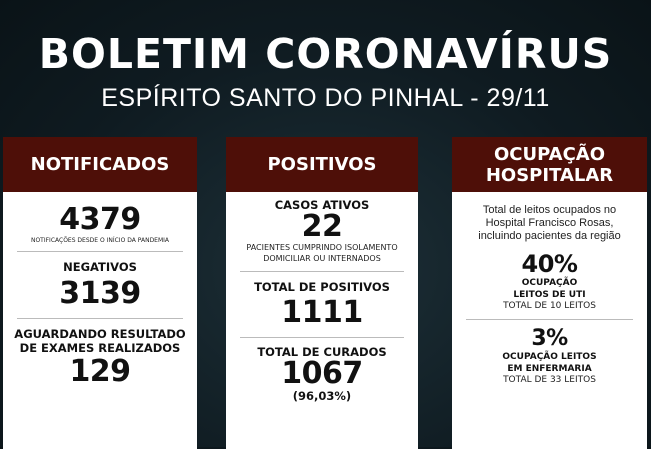 This screenshot has width=651, height=449. Describe the element at coordinates (549, 175) in the screenshot. I see `panel-title: HOSPITALAR` at that location.